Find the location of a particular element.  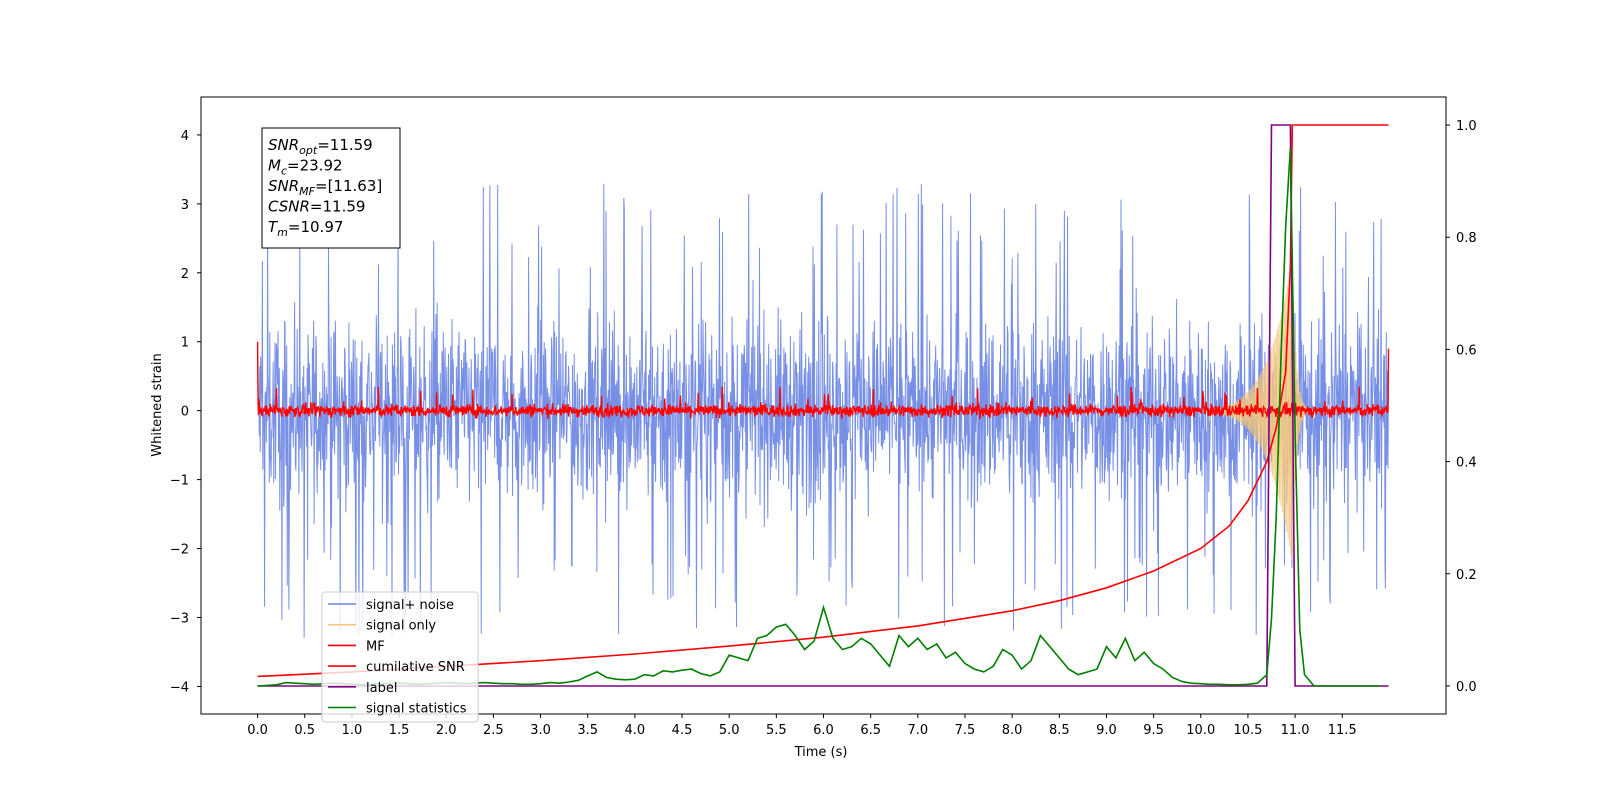

y-left-tick-label: −3 is located at coordinates (179, 618).